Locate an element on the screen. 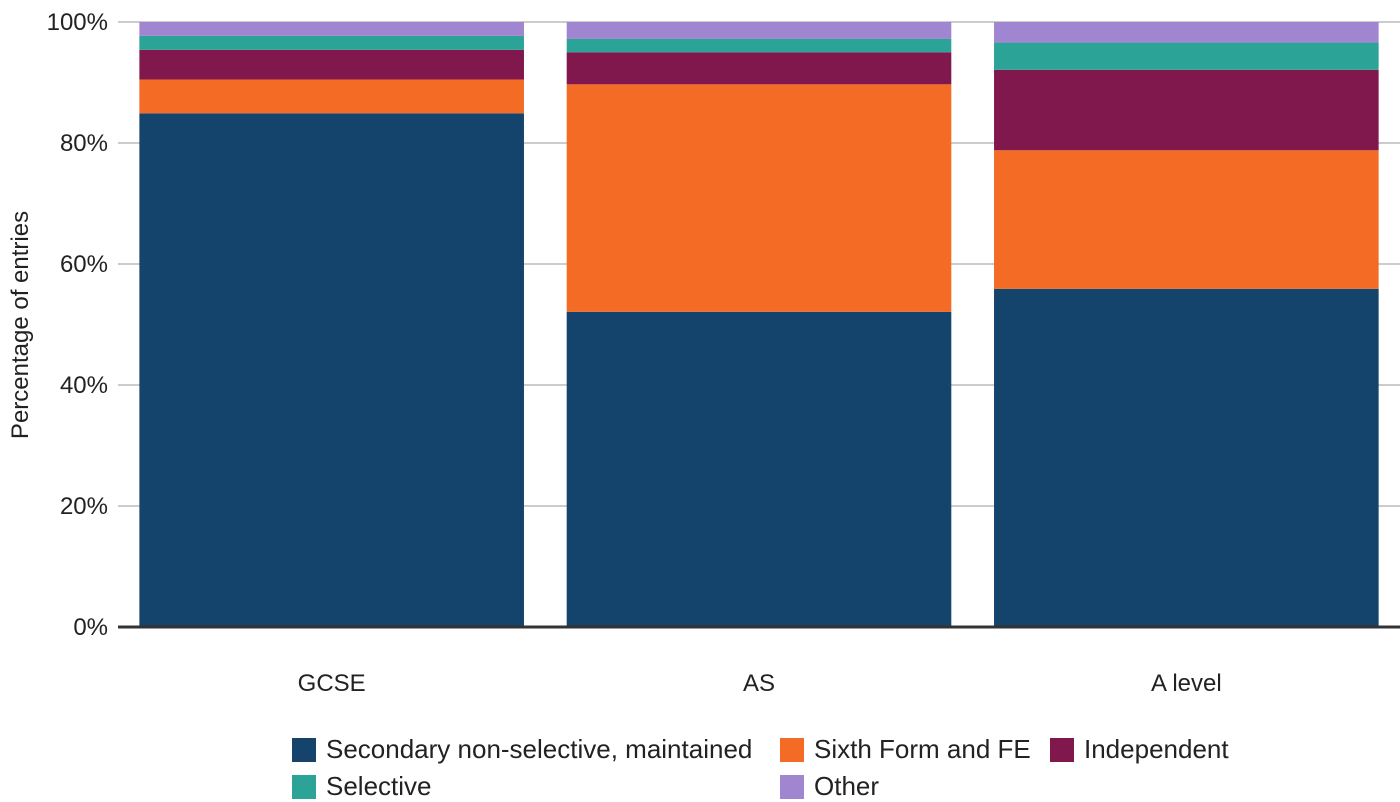 This screenshot has width=1400, height=802. y-axis-title: Percentage of entries is located at coordinates (20, 325).